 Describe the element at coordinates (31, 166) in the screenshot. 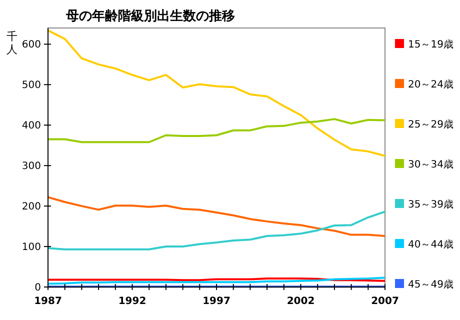

I see `y-tick-label: 300` at that location.